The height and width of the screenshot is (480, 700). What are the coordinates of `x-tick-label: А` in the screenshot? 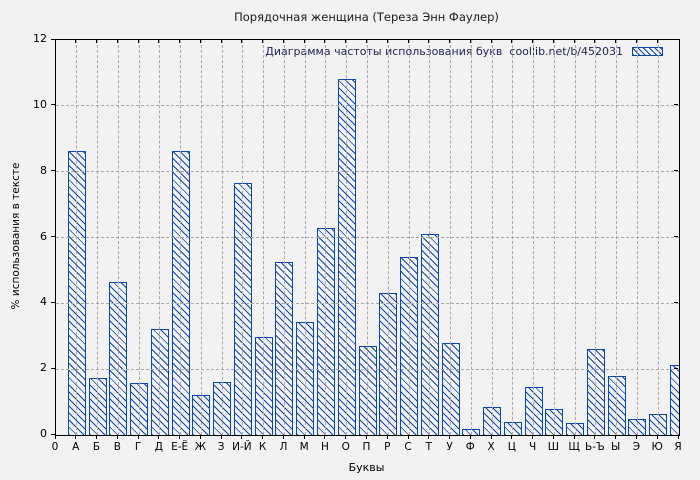 It's located at (76, 447).